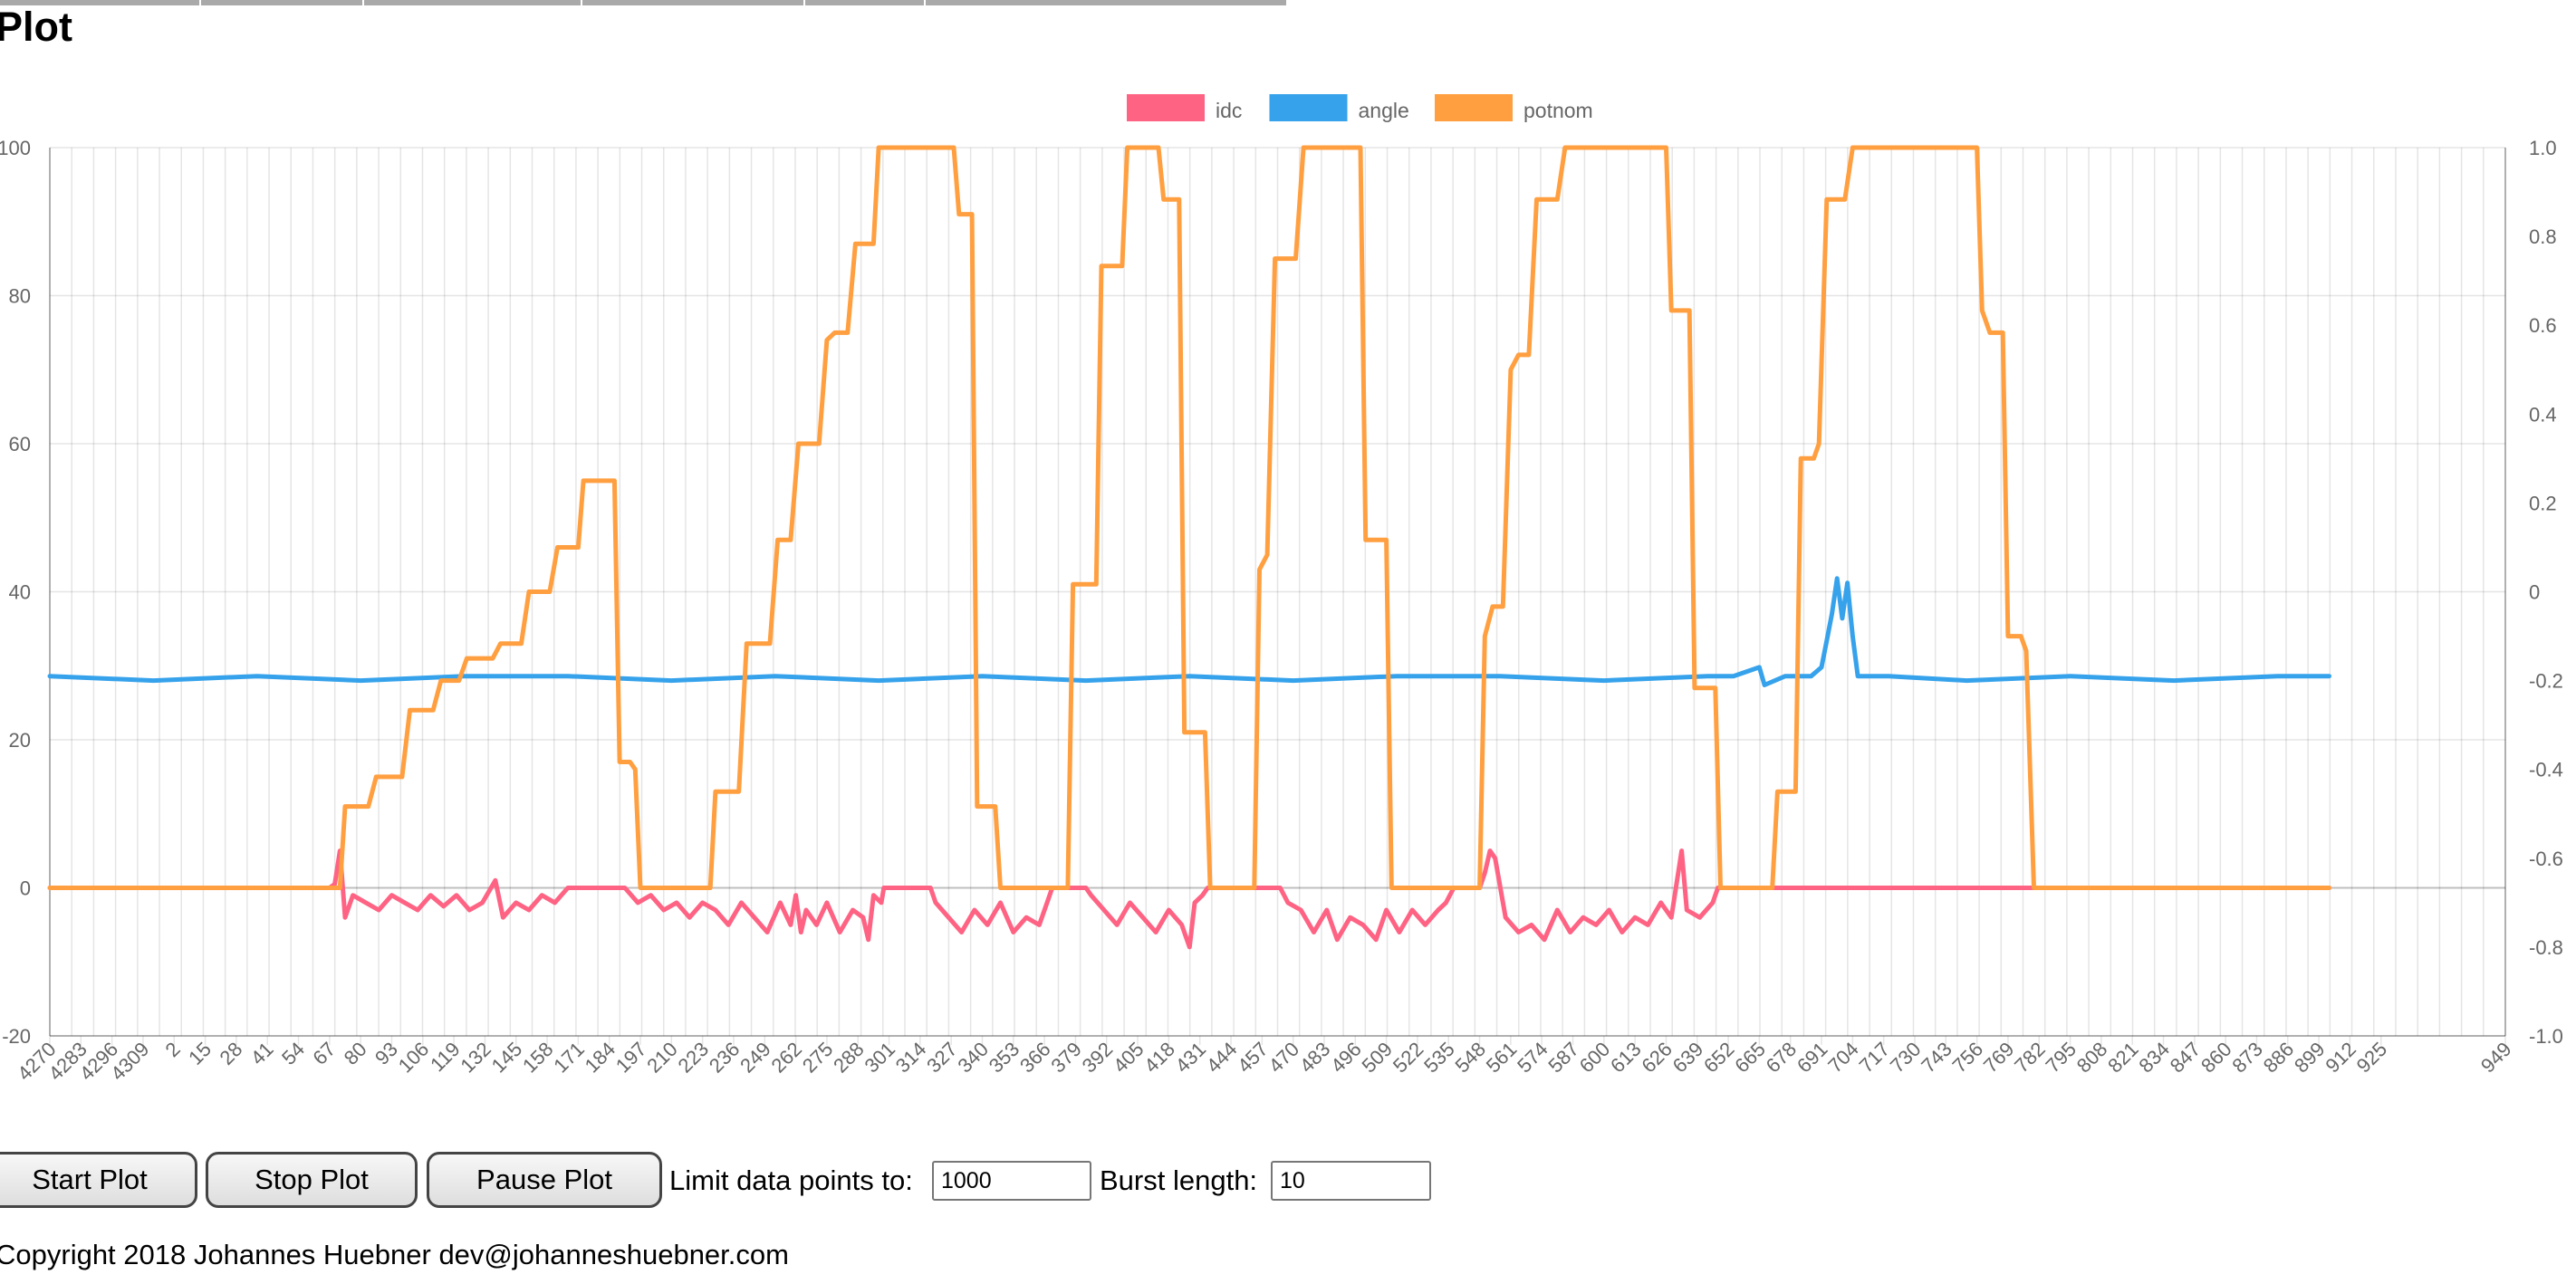  Describe the element at coordinates (2534, 593) in the screenshot. I see `y-right-tick-label: 0` at that location.